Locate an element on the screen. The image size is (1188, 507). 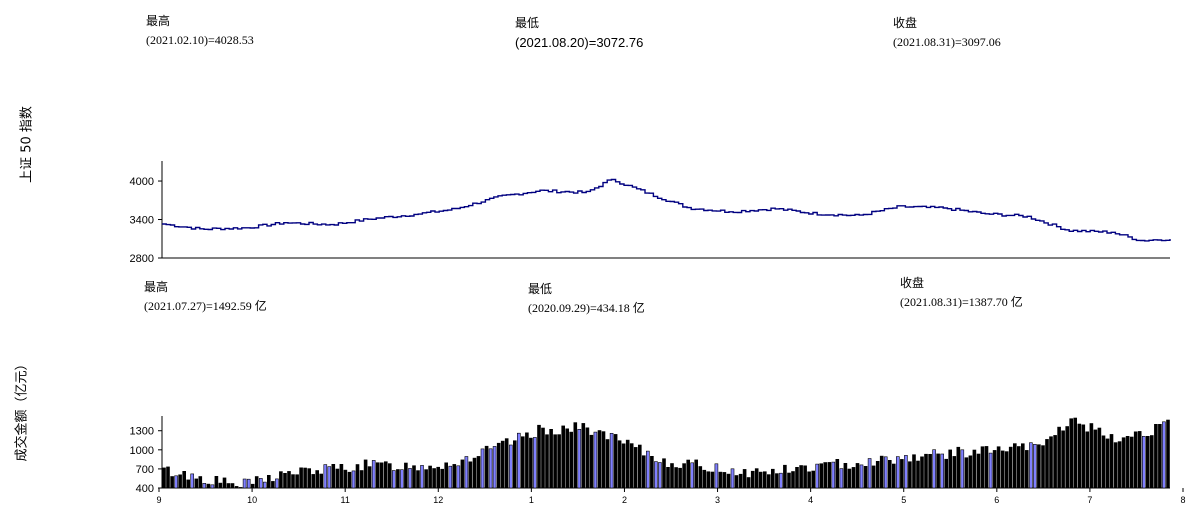
index-close-label: 收盘 is located at coordinates (905, 23).